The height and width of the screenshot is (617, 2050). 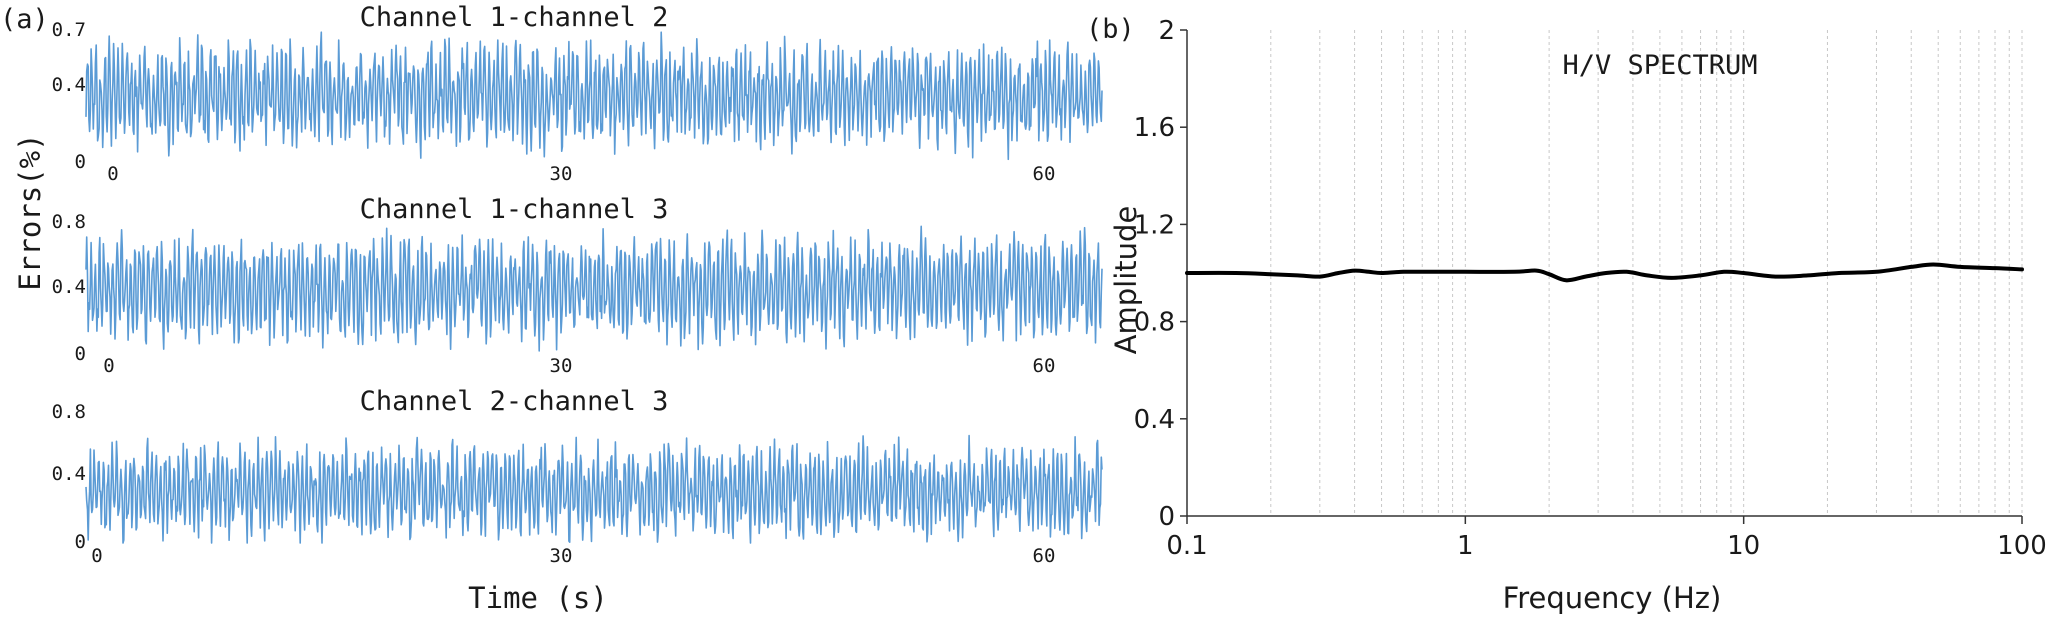 I want to click on subplot-1-xtick-60: 60, so click(x=1044, y=174).